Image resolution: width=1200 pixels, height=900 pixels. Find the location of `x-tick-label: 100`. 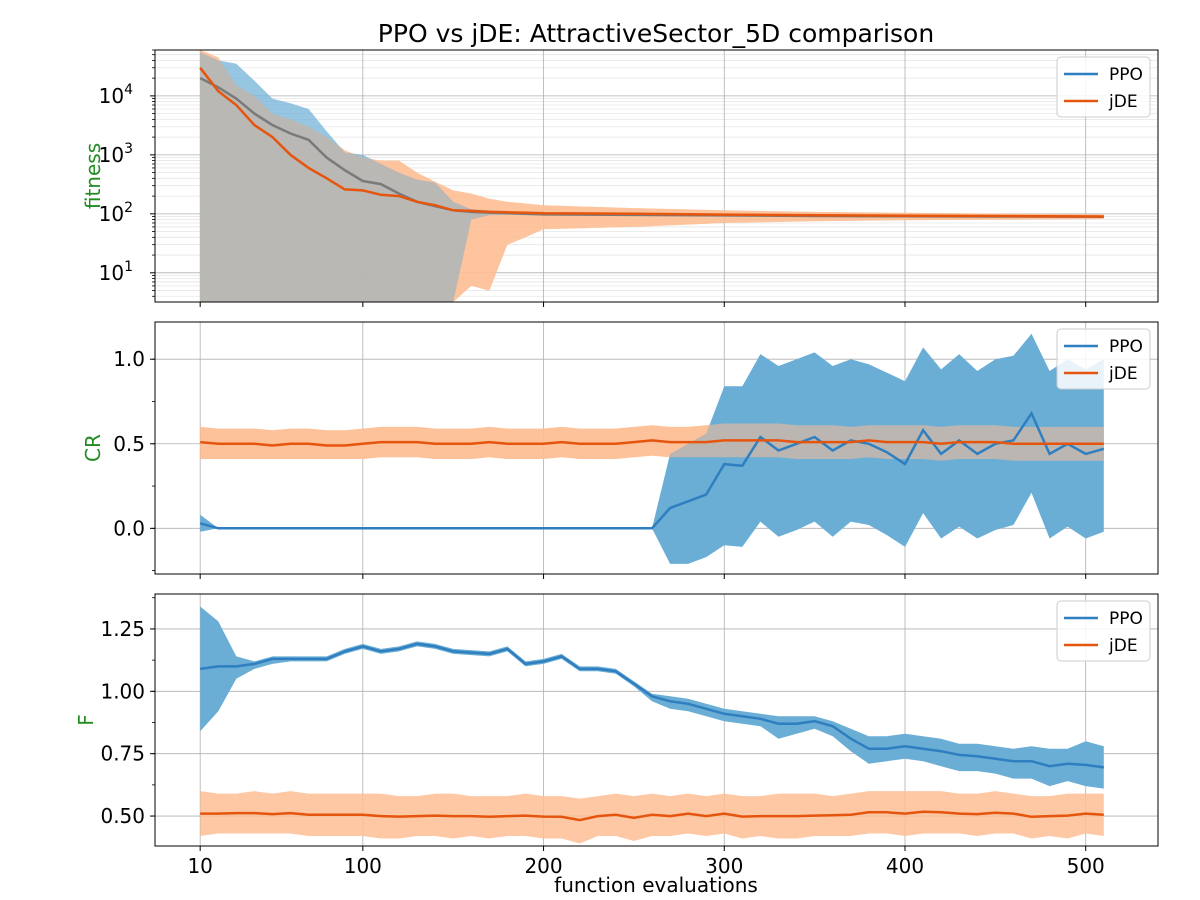

x-tick-label: 100 is located at coordinates (363, 866).